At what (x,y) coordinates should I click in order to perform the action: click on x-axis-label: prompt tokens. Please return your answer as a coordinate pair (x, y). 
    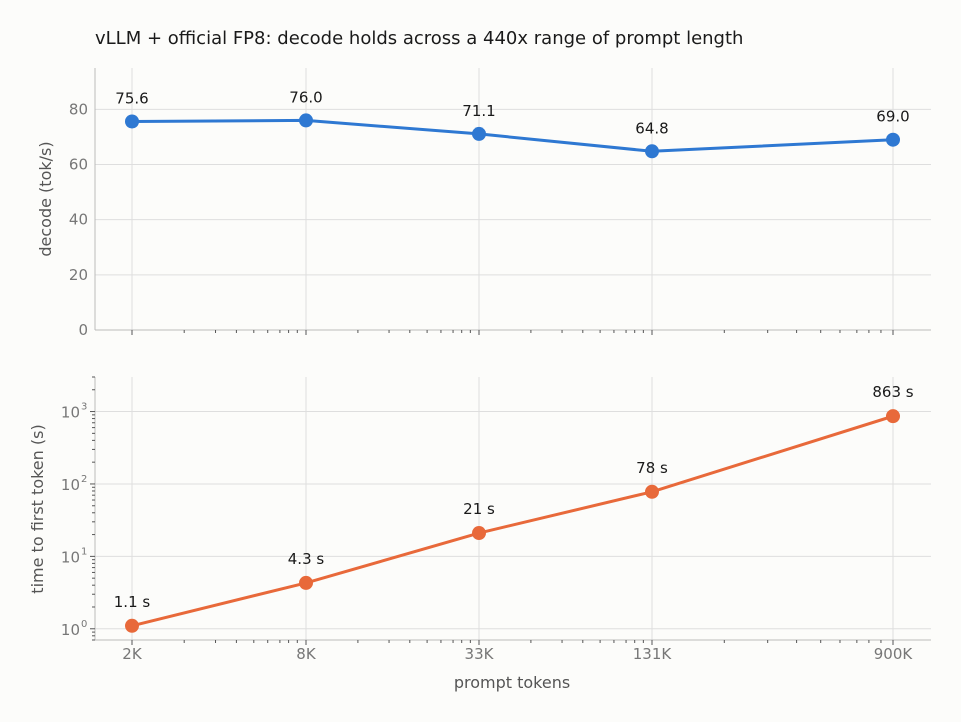
    Looking at the image, I should click on (512, 682).